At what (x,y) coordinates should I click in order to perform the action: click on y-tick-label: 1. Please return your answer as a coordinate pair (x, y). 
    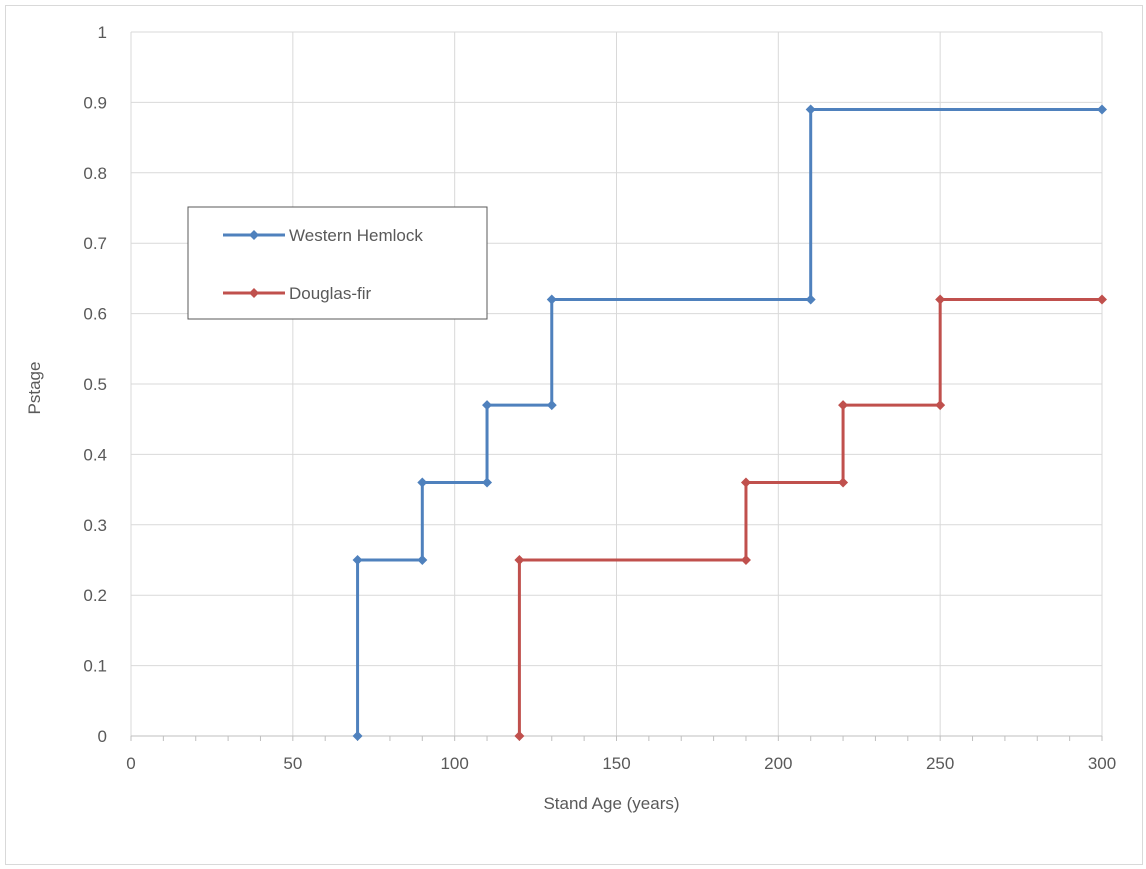
    Looking at the image, I should click on (102, 32).